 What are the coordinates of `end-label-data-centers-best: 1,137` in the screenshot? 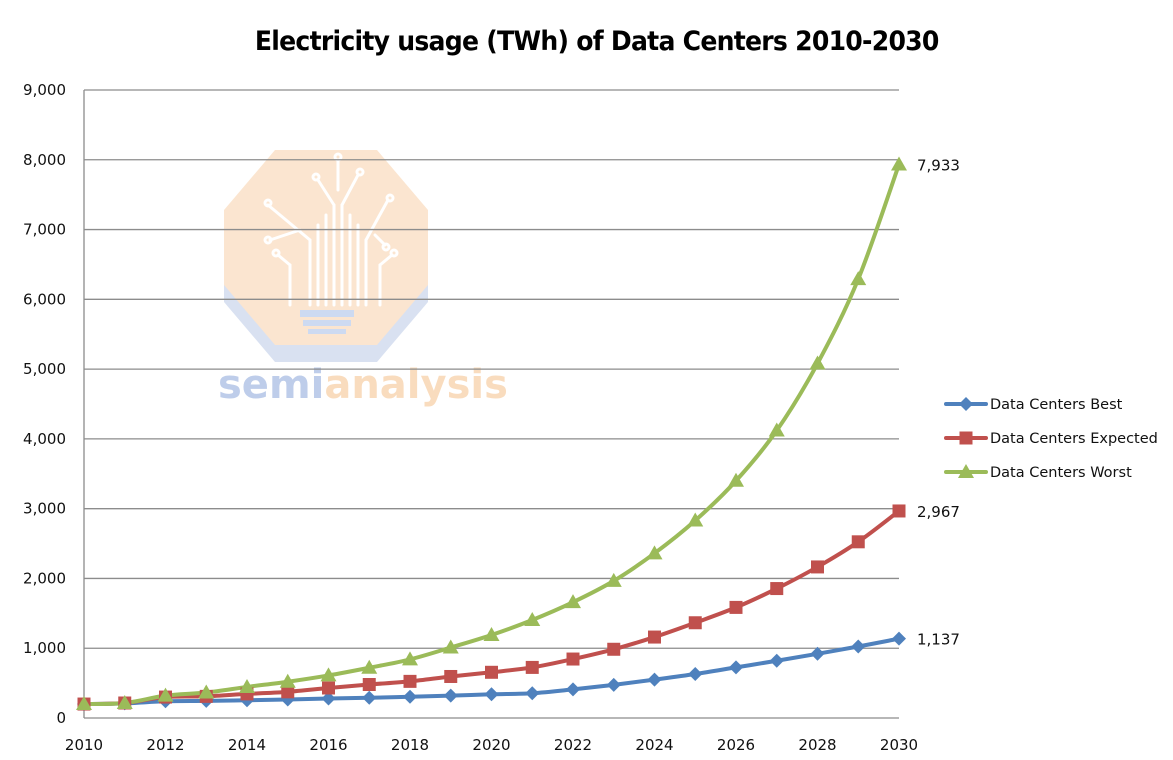 It's located at (938, 640).